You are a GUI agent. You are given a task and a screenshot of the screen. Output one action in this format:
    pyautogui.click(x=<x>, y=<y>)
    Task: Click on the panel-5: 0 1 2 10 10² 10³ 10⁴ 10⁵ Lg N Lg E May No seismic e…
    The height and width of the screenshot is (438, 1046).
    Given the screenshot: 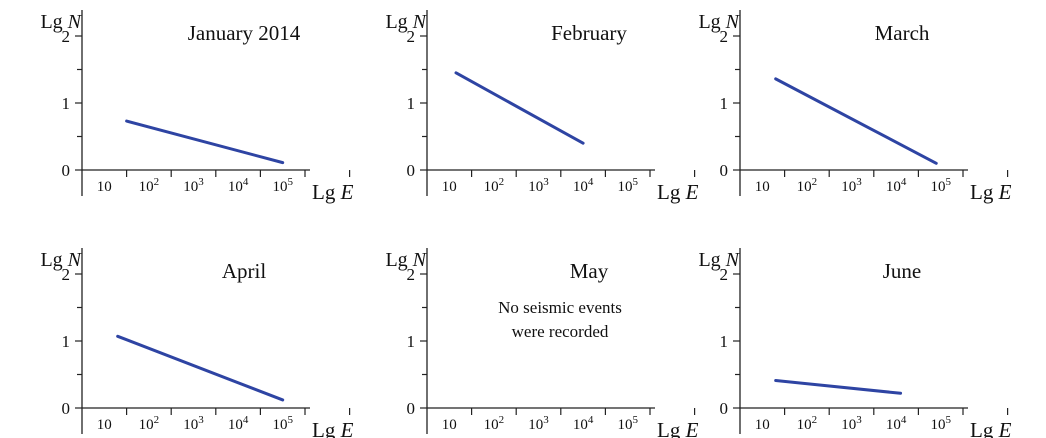 What is the action you would take?
    pyautogui.click(x=542, y=343)
    